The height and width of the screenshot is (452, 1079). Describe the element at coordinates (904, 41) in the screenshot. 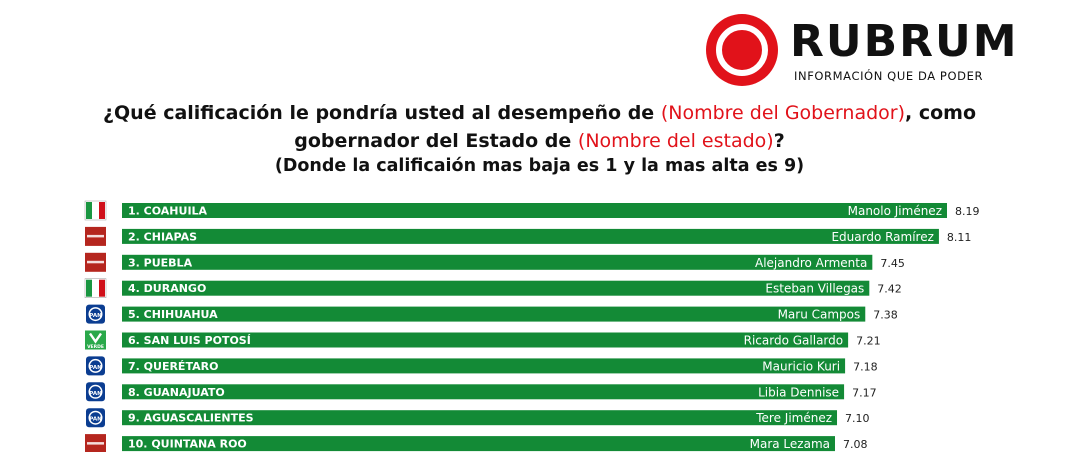

I see `logo-name: RUBRUM` at that location.